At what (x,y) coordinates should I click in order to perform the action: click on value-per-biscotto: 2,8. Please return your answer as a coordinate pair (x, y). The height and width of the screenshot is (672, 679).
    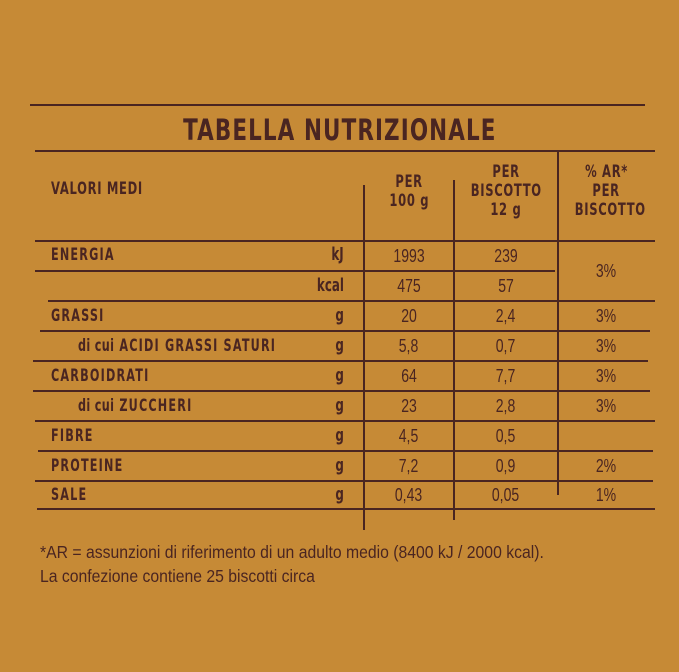
    Looking at the image, I should click on (506, 406).